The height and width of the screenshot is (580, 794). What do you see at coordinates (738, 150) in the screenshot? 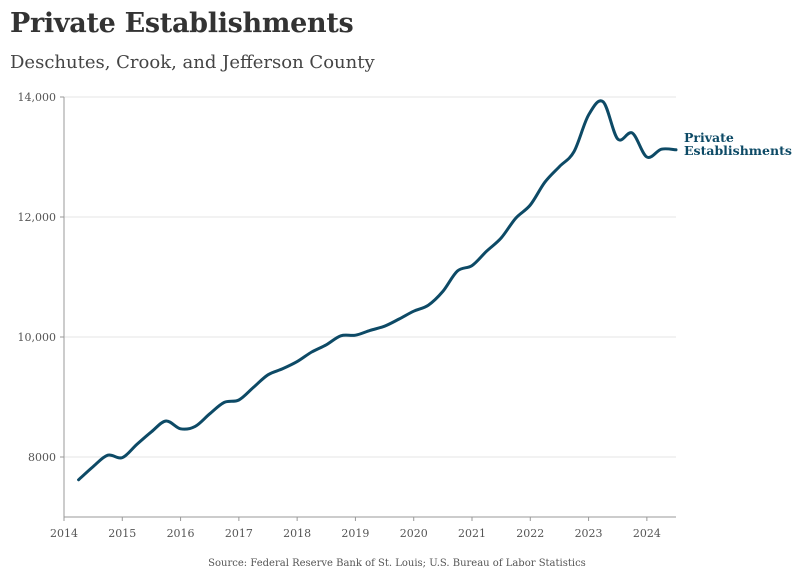
I see `series-label-line: Establishments` at bounding box center [738, 150].